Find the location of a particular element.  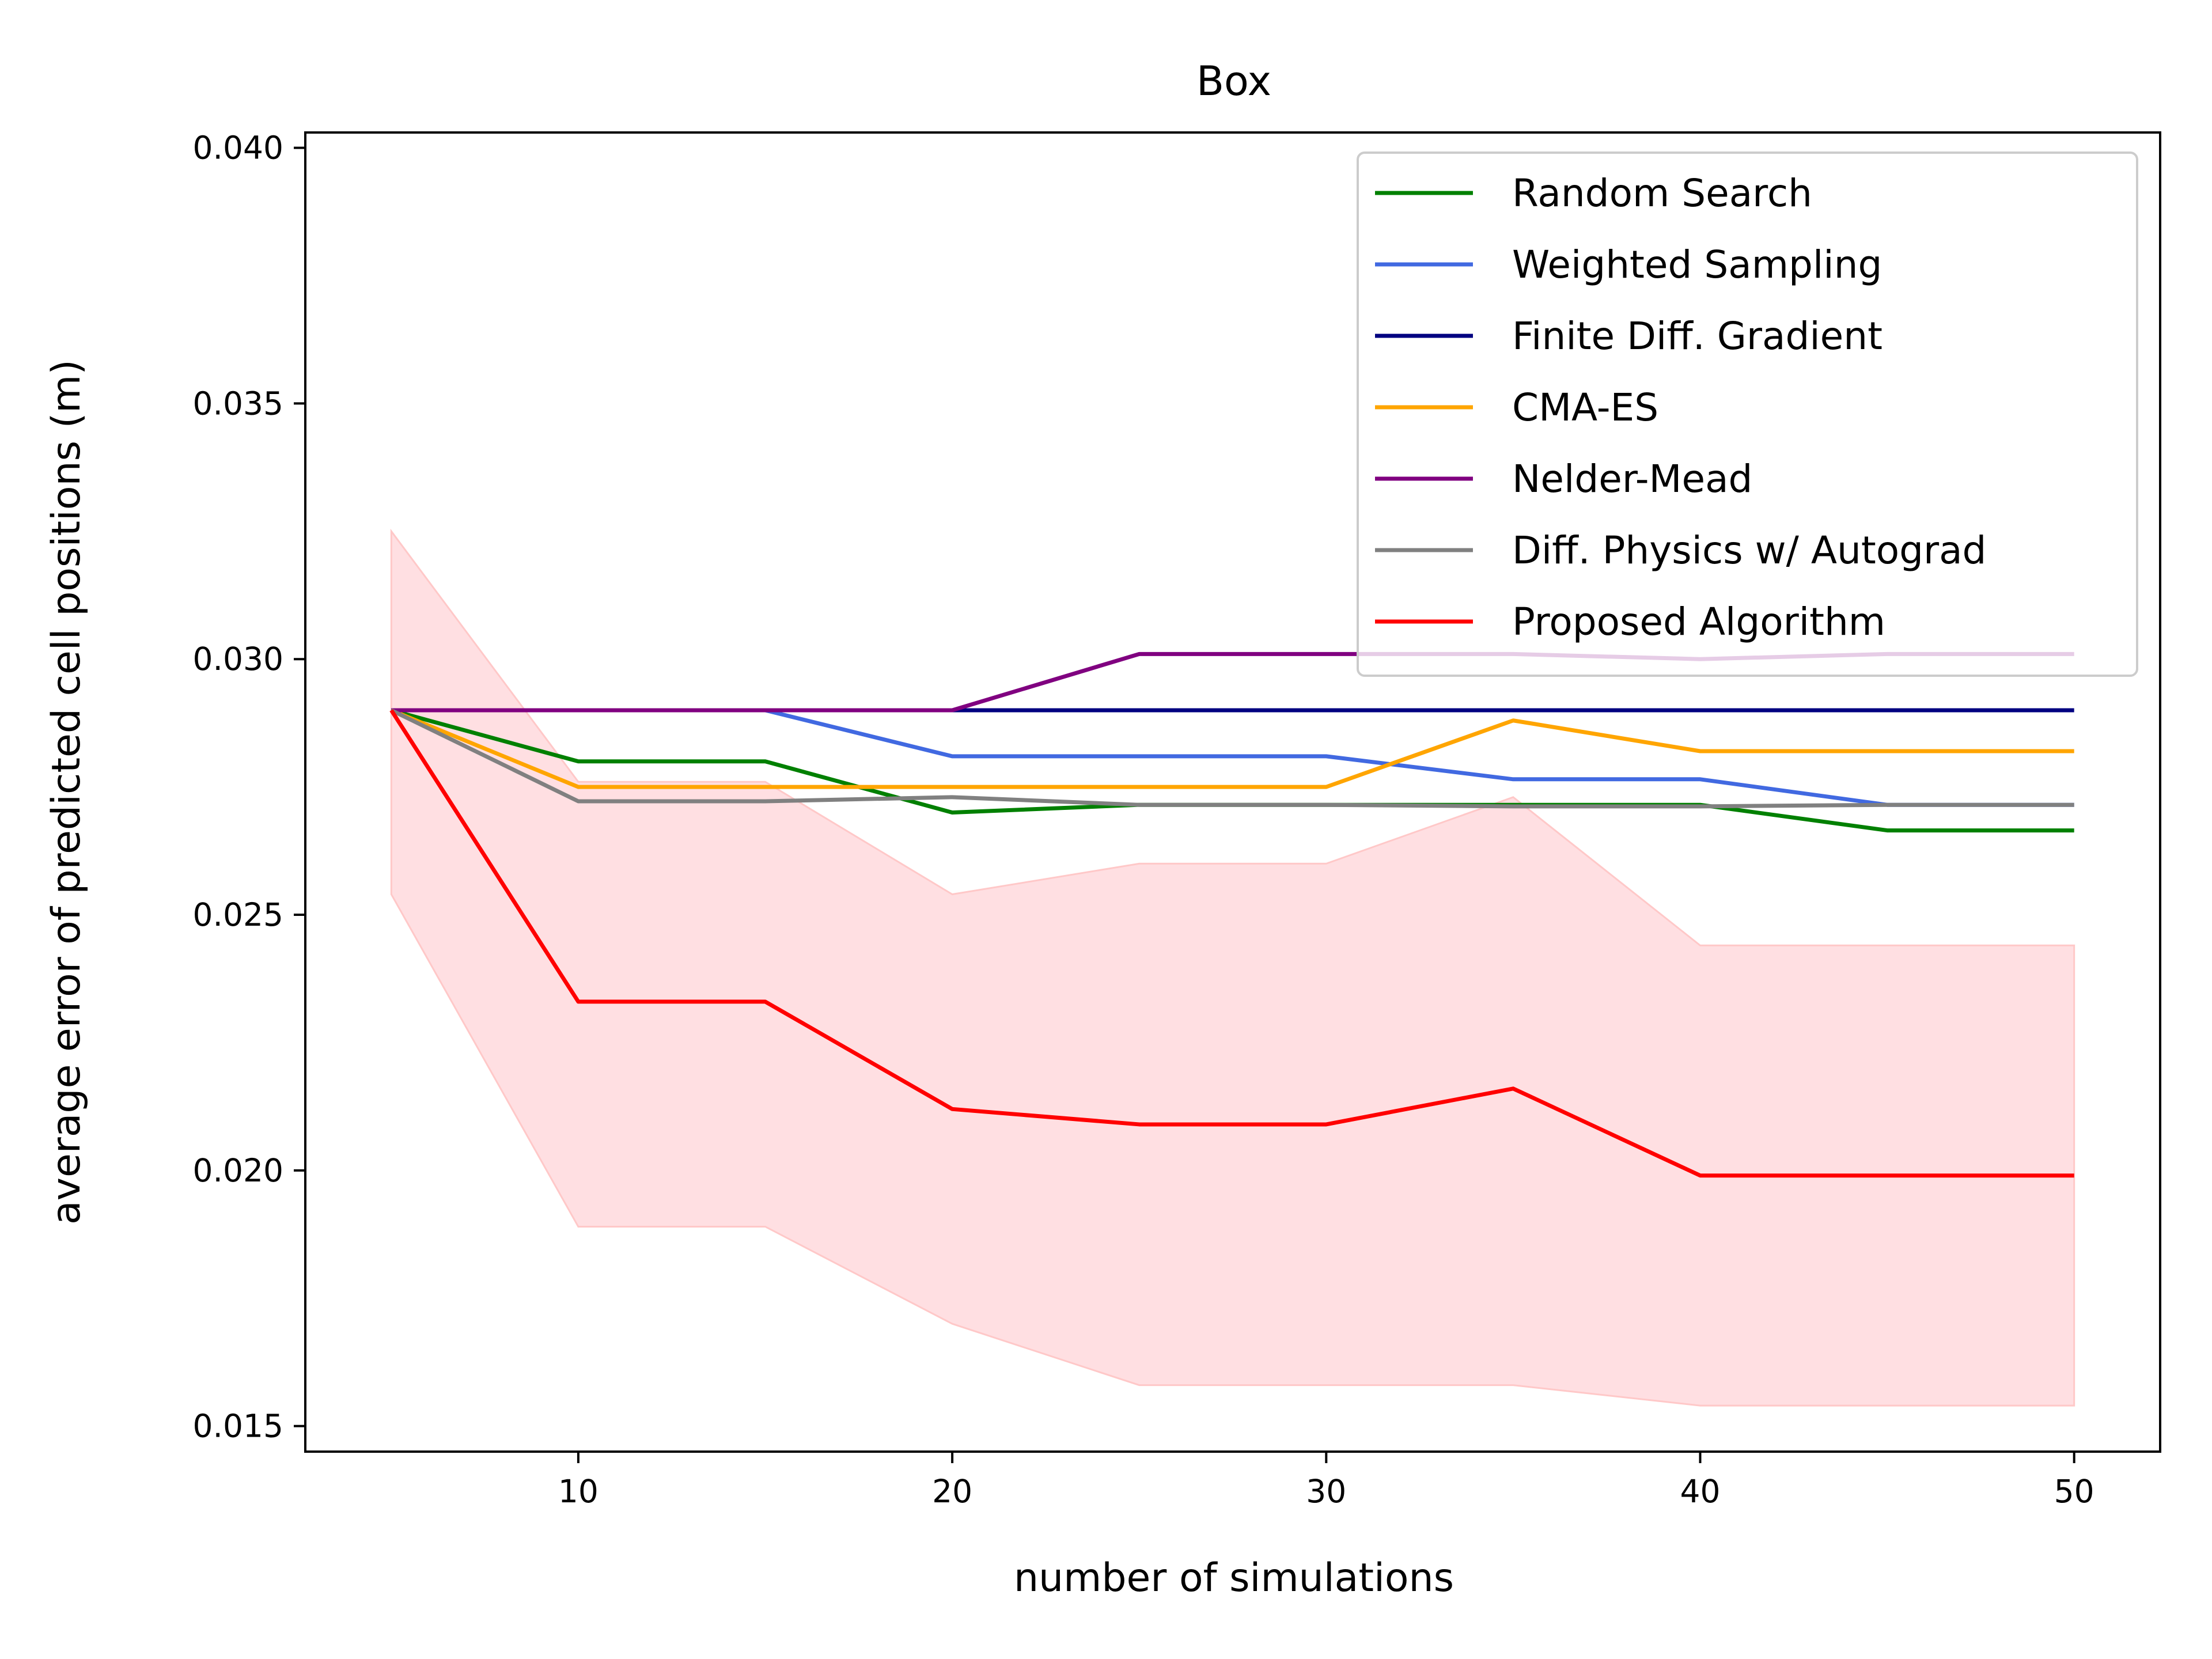

legend-label-5: Diff. Physics w/ Autograd is located at coordinates (1749, 550).